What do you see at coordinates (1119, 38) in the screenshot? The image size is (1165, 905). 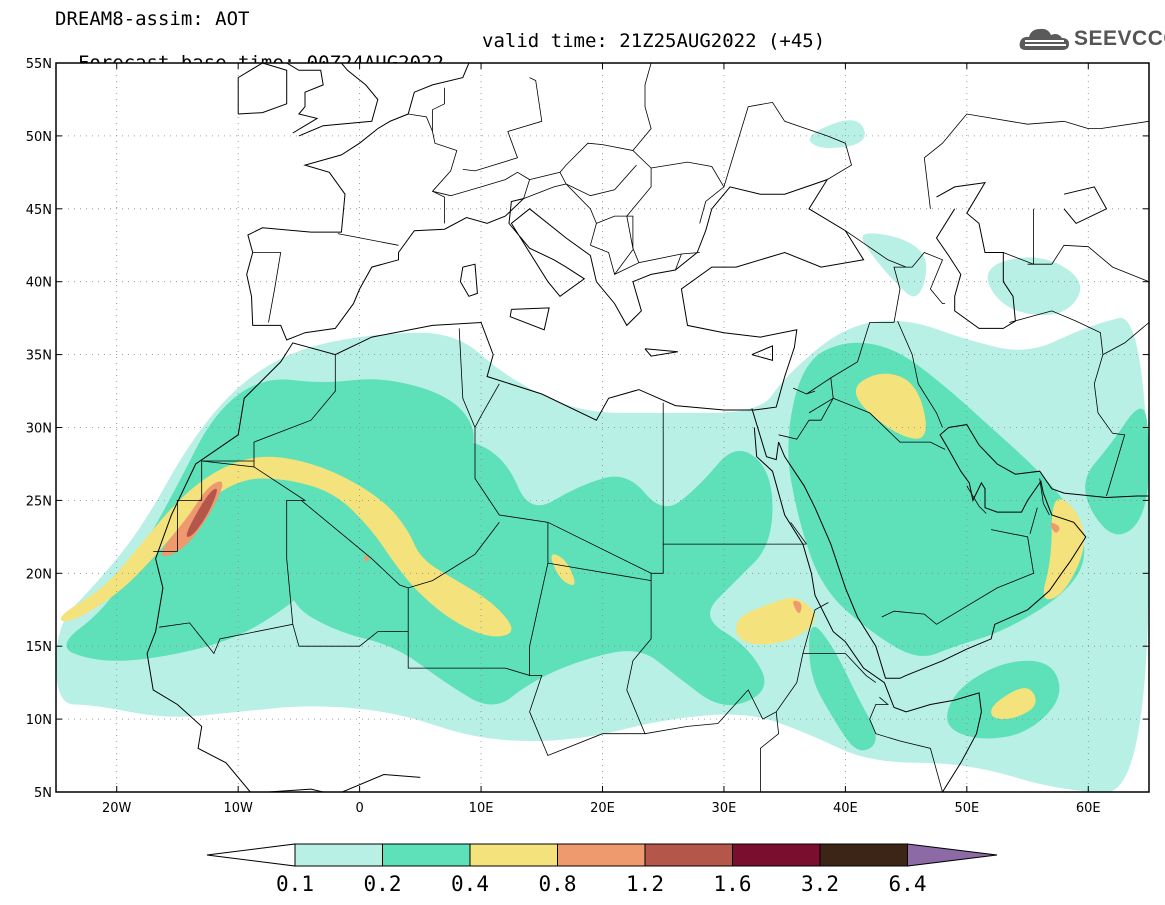 I see `logo-text: SEEVCCC` at bounding box center [1119, 38].